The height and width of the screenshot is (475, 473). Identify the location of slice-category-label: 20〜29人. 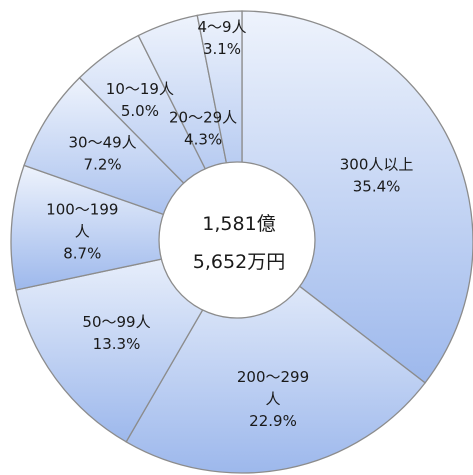
(203, 118).